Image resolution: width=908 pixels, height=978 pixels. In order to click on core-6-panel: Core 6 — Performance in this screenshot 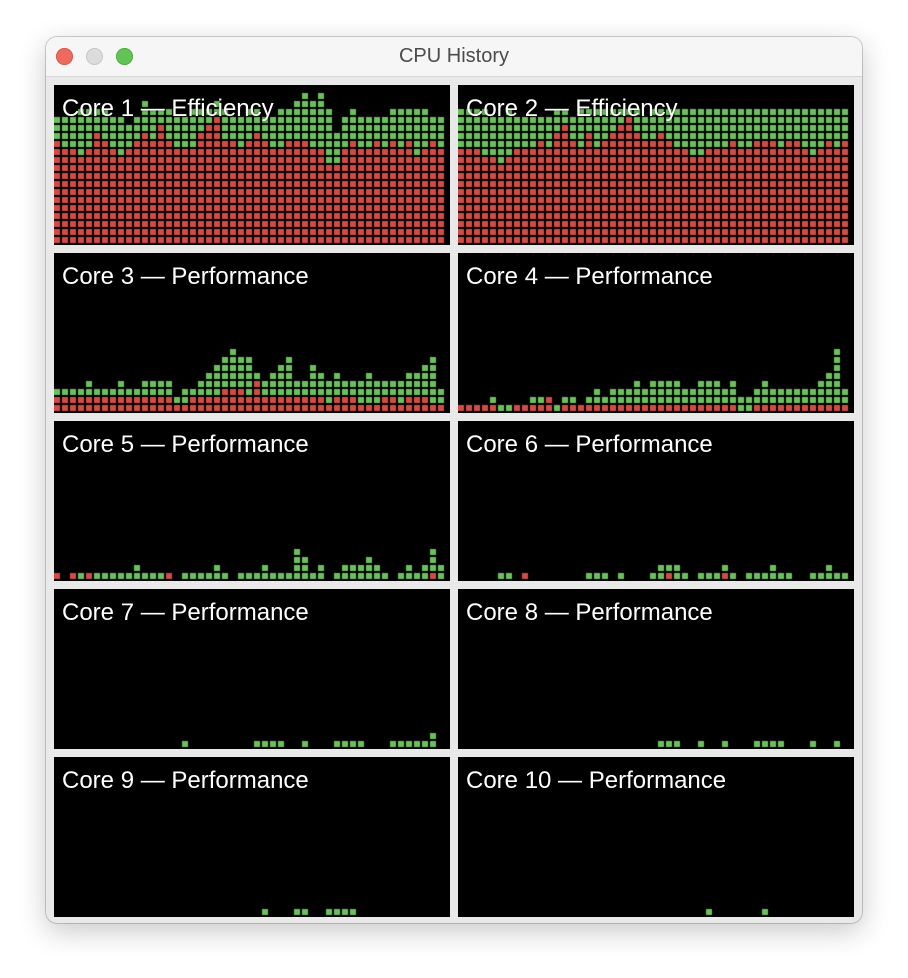, I will do `click(656, 501)`.